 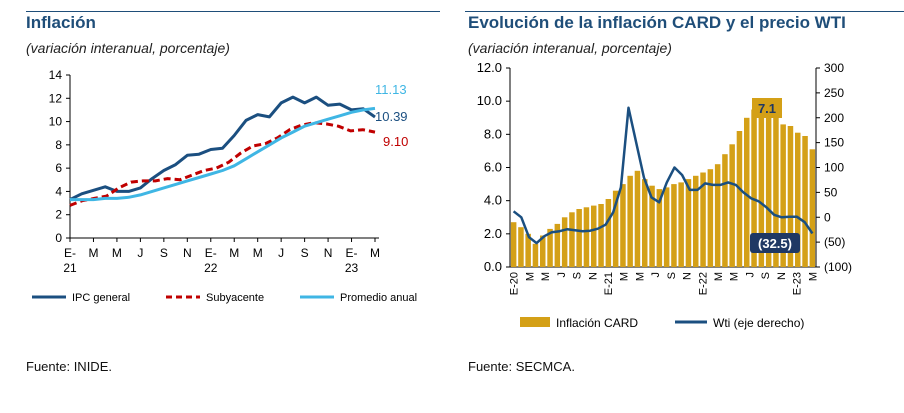 What do you see at coordinates (684, 11) in the screenshot?
I see `top-rule` at bounding box center [684, 11].